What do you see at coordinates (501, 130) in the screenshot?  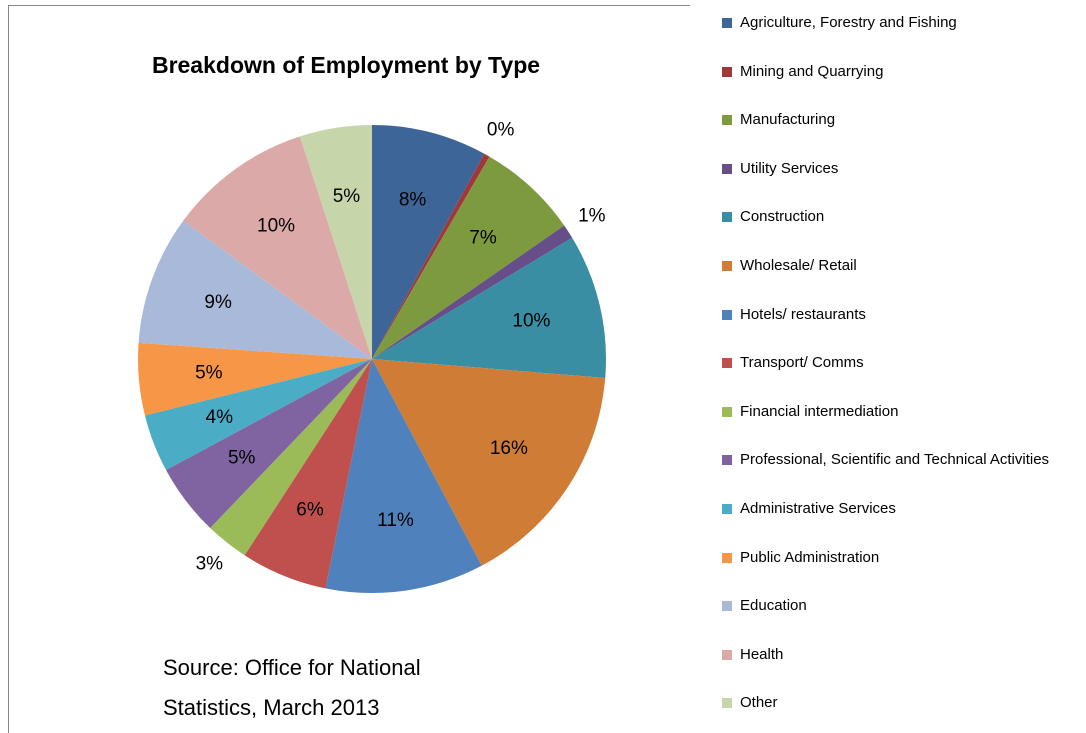 I see `data-label: 0%` at bounding box center [501, 130].